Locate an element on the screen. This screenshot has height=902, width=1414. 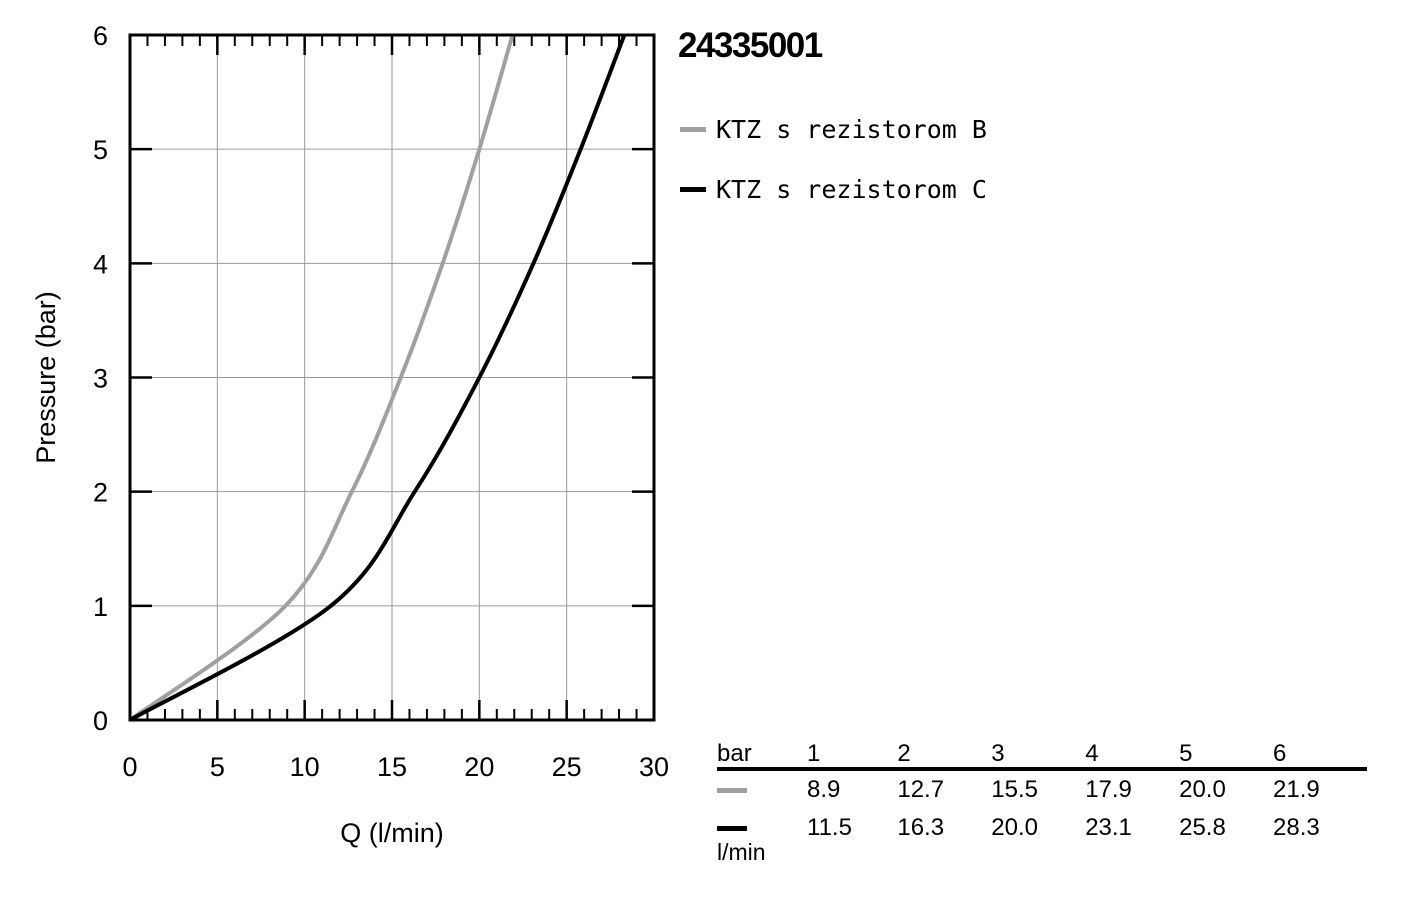
legend-swatch-c is located at coordinates (693, 189).